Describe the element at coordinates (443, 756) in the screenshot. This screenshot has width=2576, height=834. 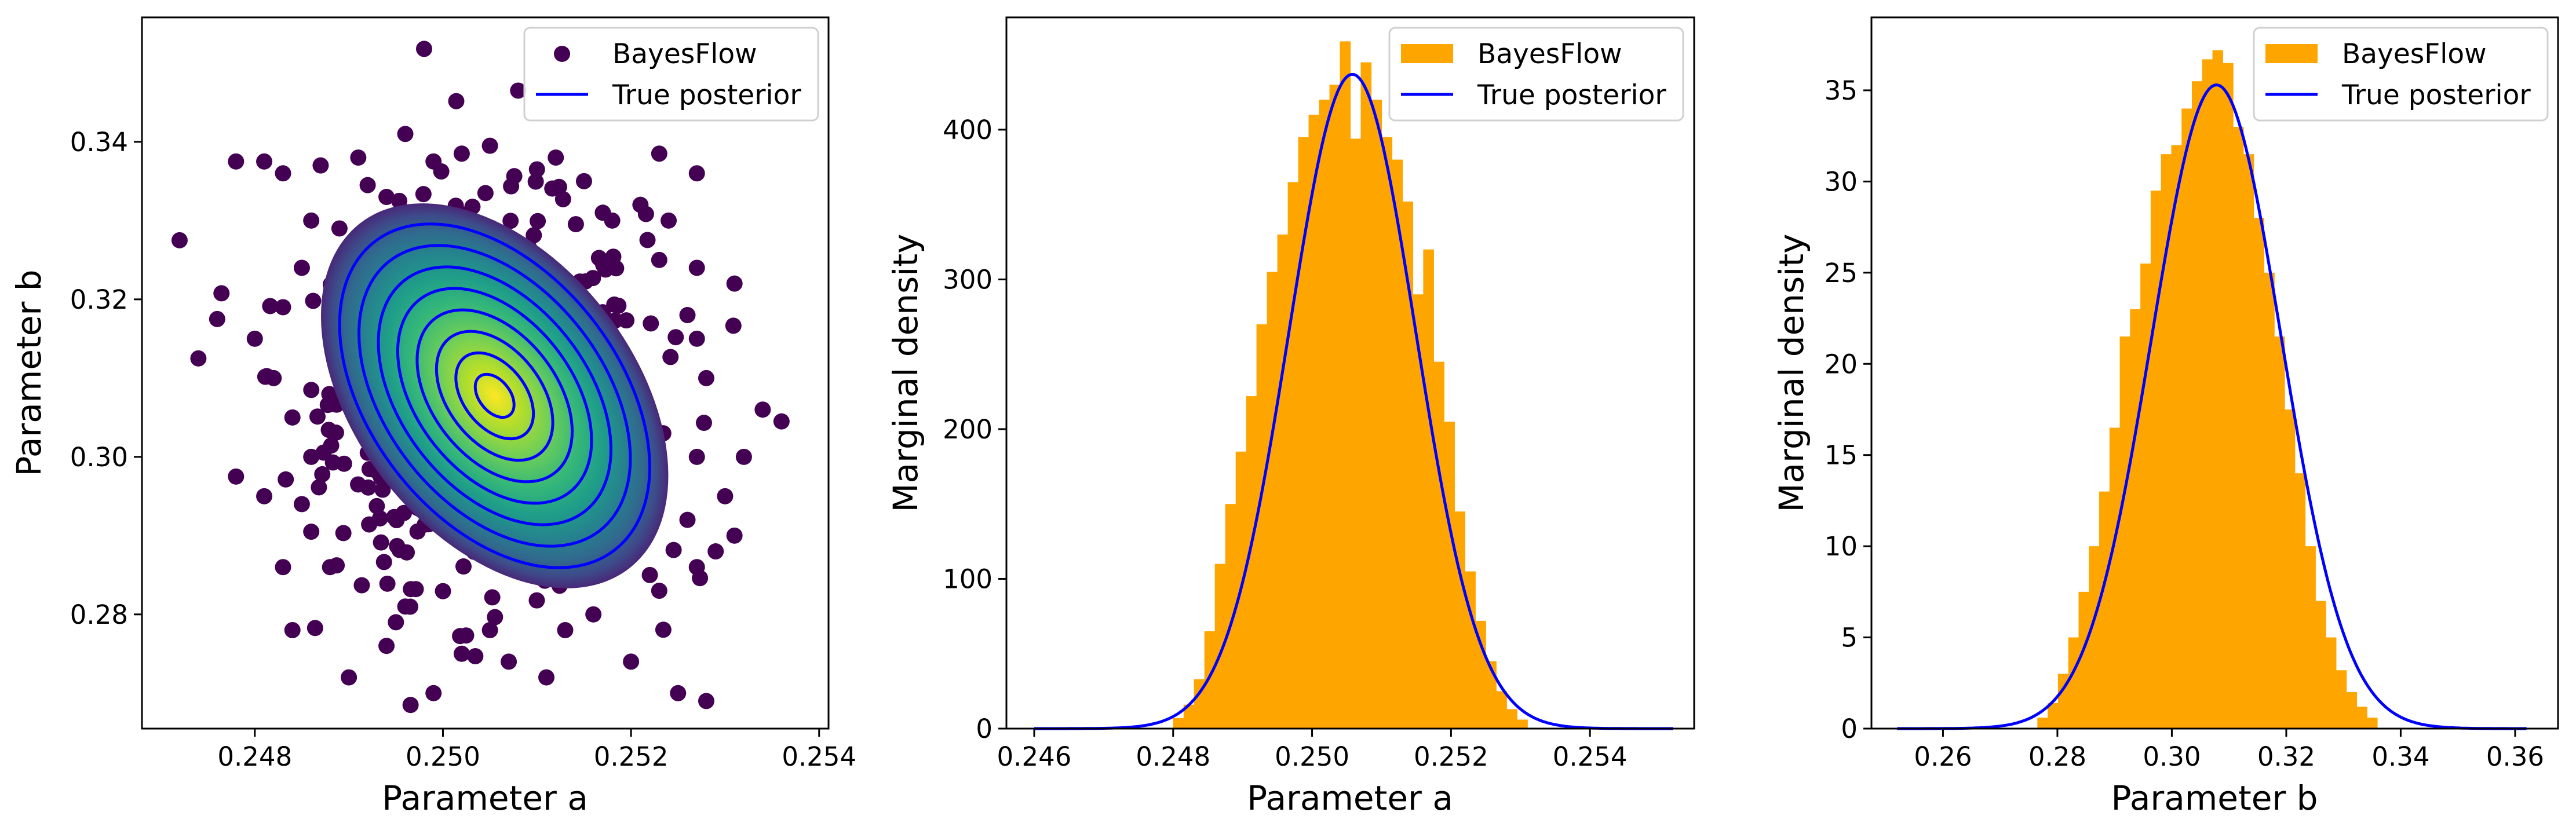
I see `x-tick-label: 0.250` at that location.